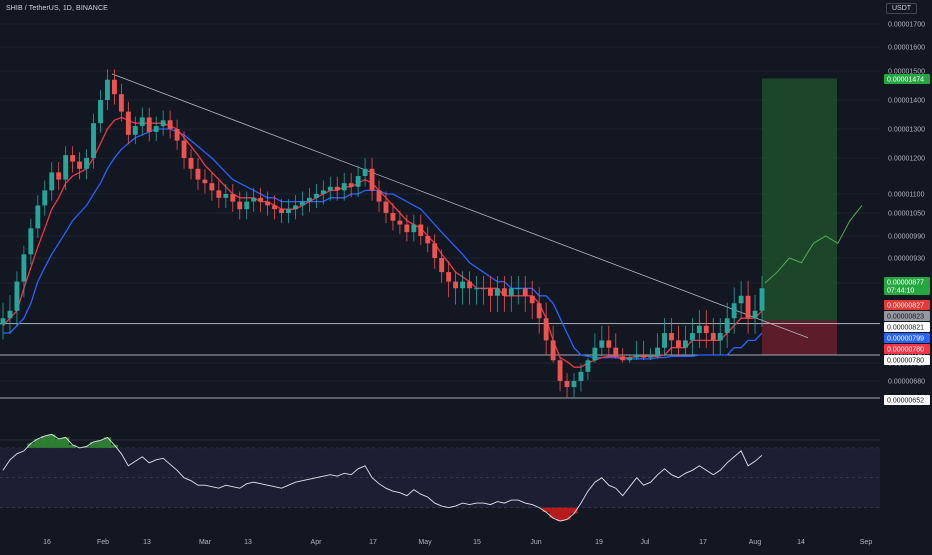 The height and width of the screenshot is (555, 932). Describe the element at coordinates (906, 130) in the screenshot. I see `price-tick-label: 0.00001300` at that location.